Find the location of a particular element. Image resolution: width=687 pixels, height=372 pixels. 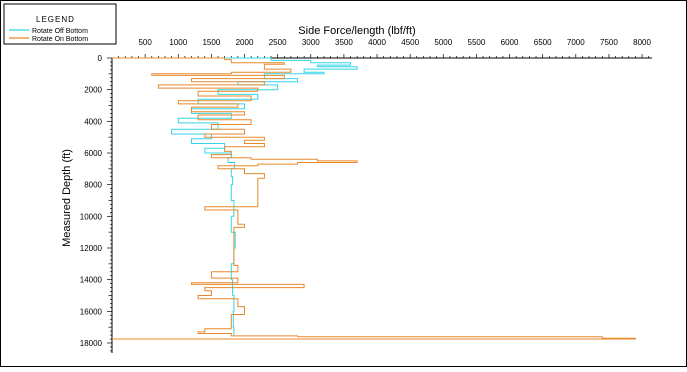

y-tick-label: 14000 is located at coordinates (91, 280).